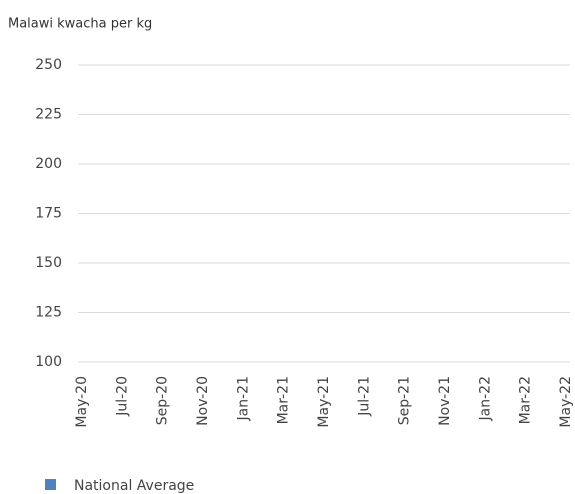 Image resolution: width=575 pixels, height=494 pixels. What do you see at coordinates (284, 400) in the screenshot?
I see `x-tick-label: Mar-21` at bounding box center [284, 400].